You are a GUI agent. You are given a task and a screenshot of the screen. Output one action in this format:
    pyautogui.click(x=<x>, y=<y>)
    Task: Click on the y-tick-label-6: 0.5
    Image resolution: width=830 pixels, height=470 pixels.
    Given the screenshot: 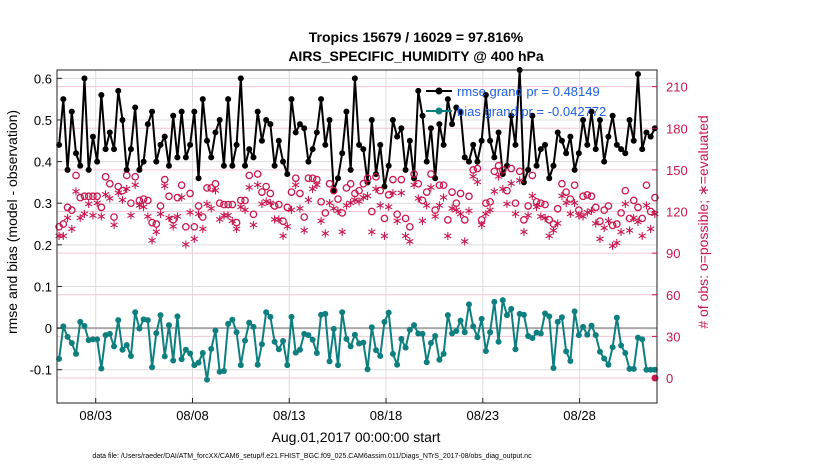 What is the action you would take?
    pyautogui.click(x=43, y=120)
    